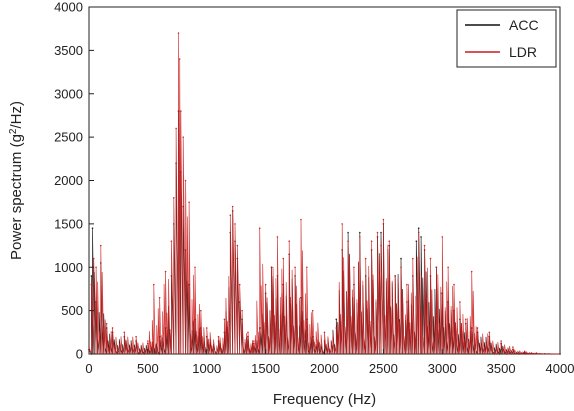 This screenshot has width=574, height=411. I want to click on y-tick-label: 2500, so click(68, 137).